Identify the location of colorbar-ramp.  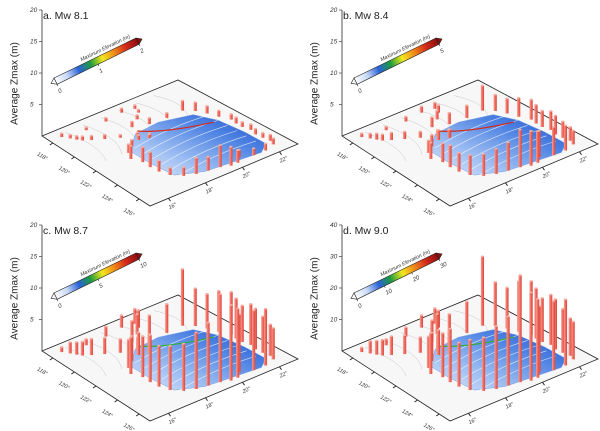
(96, 61).